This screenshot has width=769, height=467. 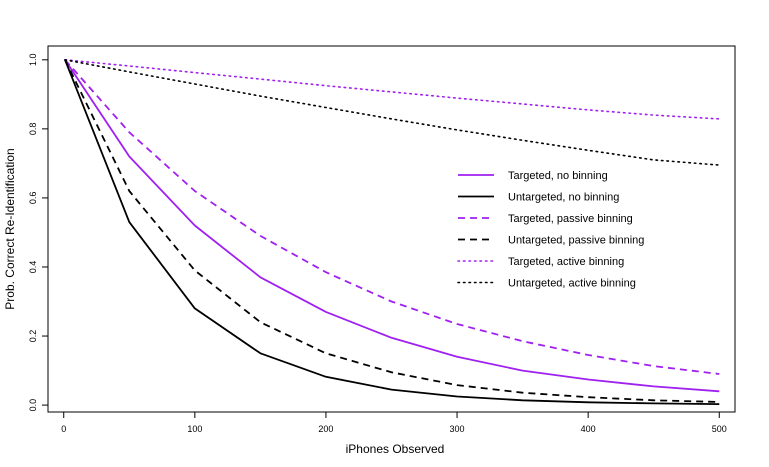 What do you see at coordinates (570, 219) in the screenshot?
I see `legend-label: Targeted, passive binning` at bounding box center [570, 219].